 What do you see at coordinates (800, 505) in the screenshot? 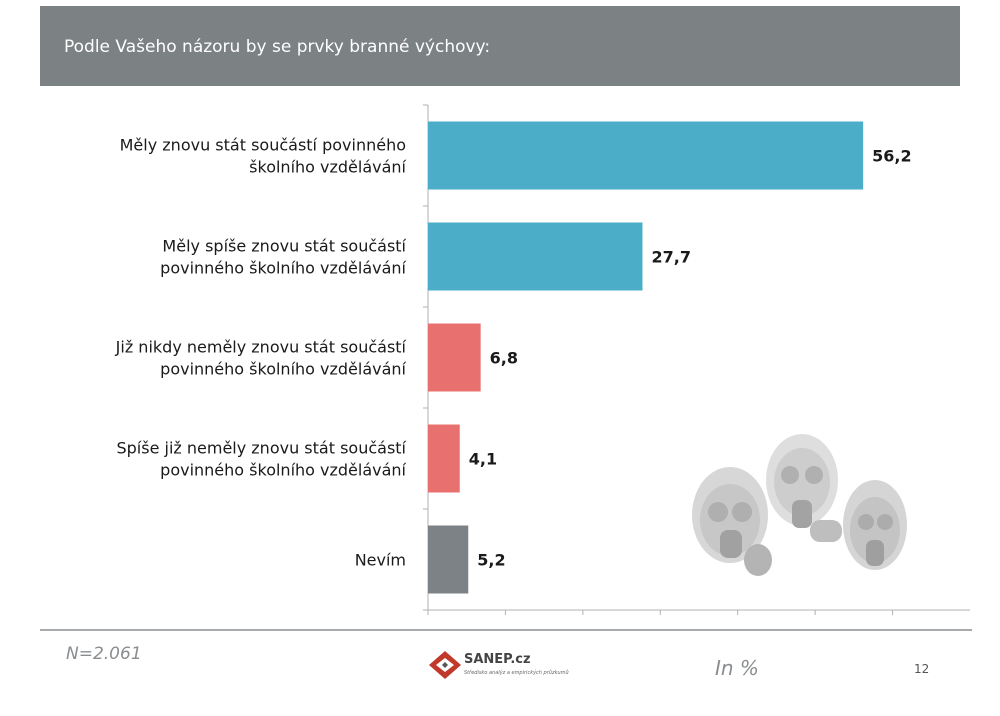
I see `gas-mask-people-icon` at bounding box center [800, 505].